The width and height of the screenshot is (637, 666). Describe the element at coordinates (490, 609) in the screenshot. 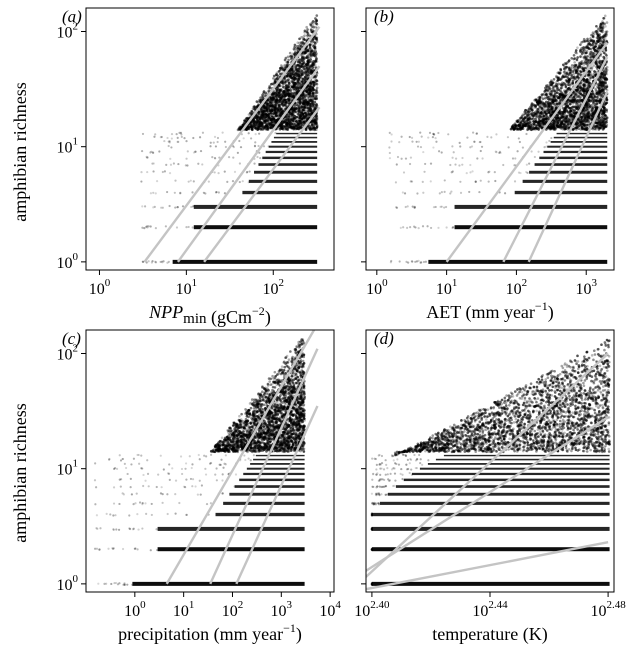

I see `x-tick-label: 102.44` at that location.